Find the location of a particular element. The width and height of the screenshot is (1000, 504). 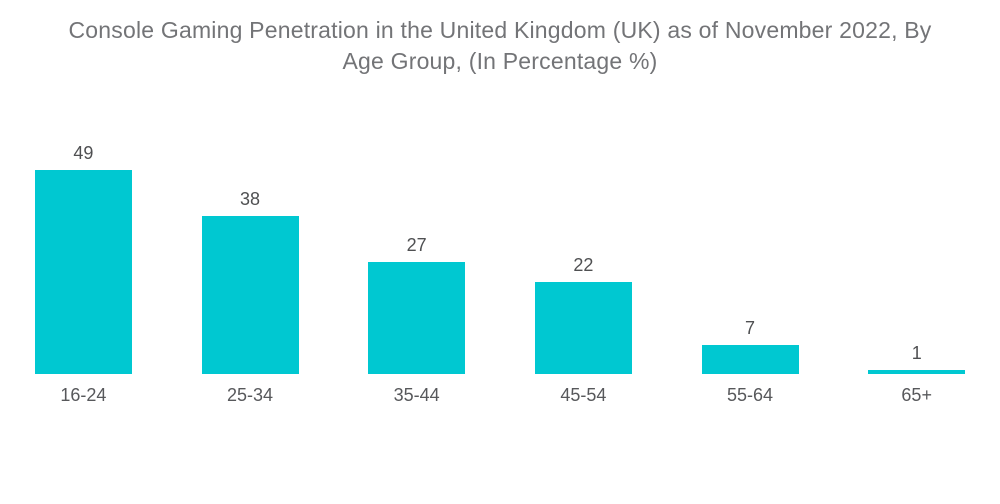

bar-column: 22 is located at coordinates (583, 314).